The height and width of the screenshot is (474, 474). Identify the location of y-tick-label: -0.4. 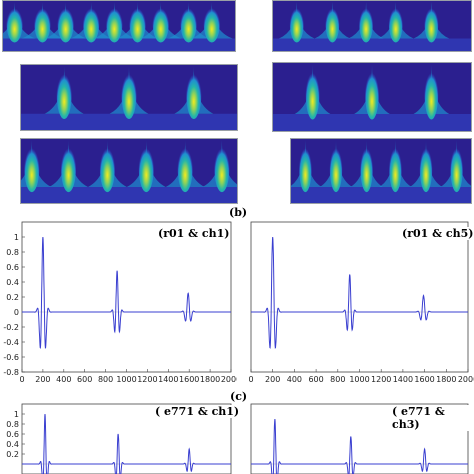
(11, 342).